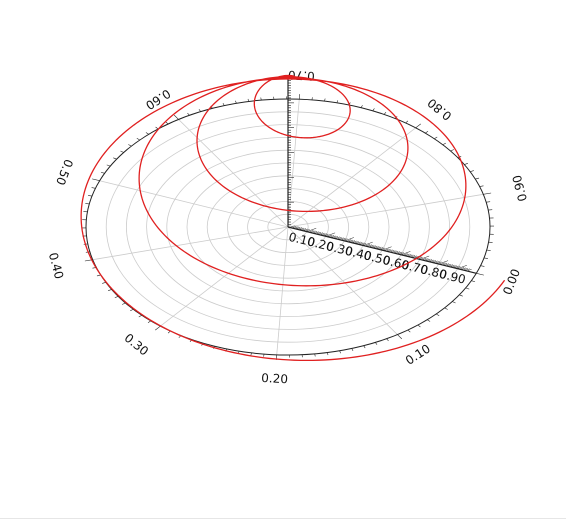  What do you see at coordinates (301, 240) in the screenshot?
I see `radial-tick-label: 0.10` at bounding box center [301, 240].